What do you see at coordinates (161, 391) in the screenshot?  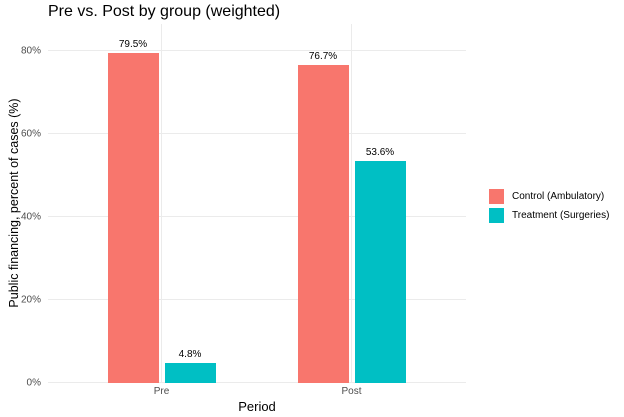 I see `x-tick-label: Pre` at bounding box center [161, 391].